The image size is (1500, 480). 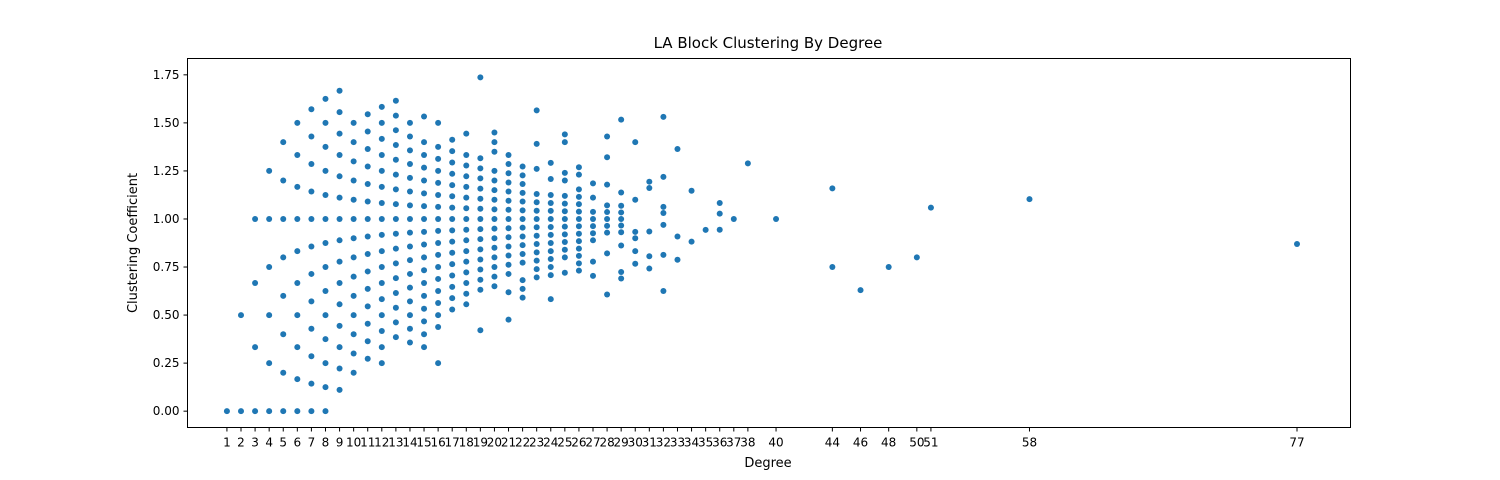 What do you see at coordinates (326, 443) in the screenshot?
I see `x-tick-label: 8` at bounding box center [326, 443].